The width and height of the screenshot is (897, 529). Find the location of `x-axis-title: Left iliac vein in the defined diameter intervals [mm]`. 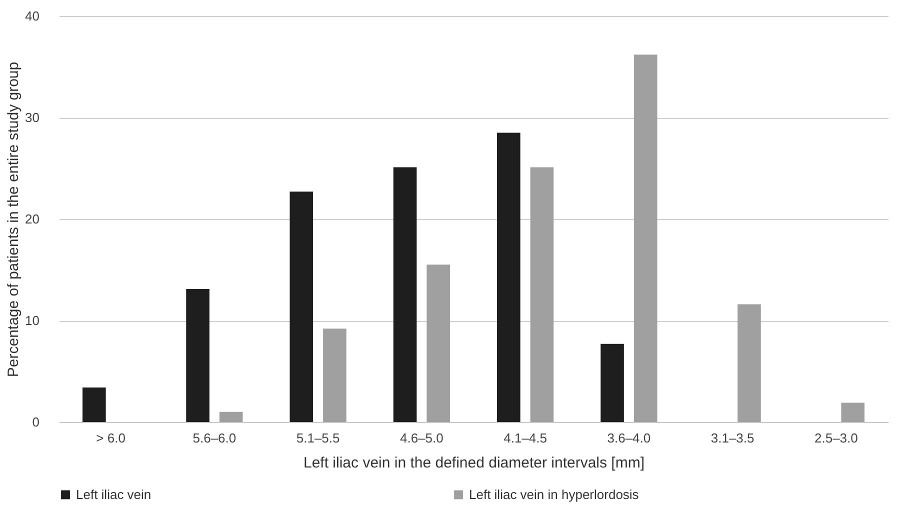

x-axis-title: Left iliac vein in the defined diameter intervals [mm] is located at coordinates (474, 463).